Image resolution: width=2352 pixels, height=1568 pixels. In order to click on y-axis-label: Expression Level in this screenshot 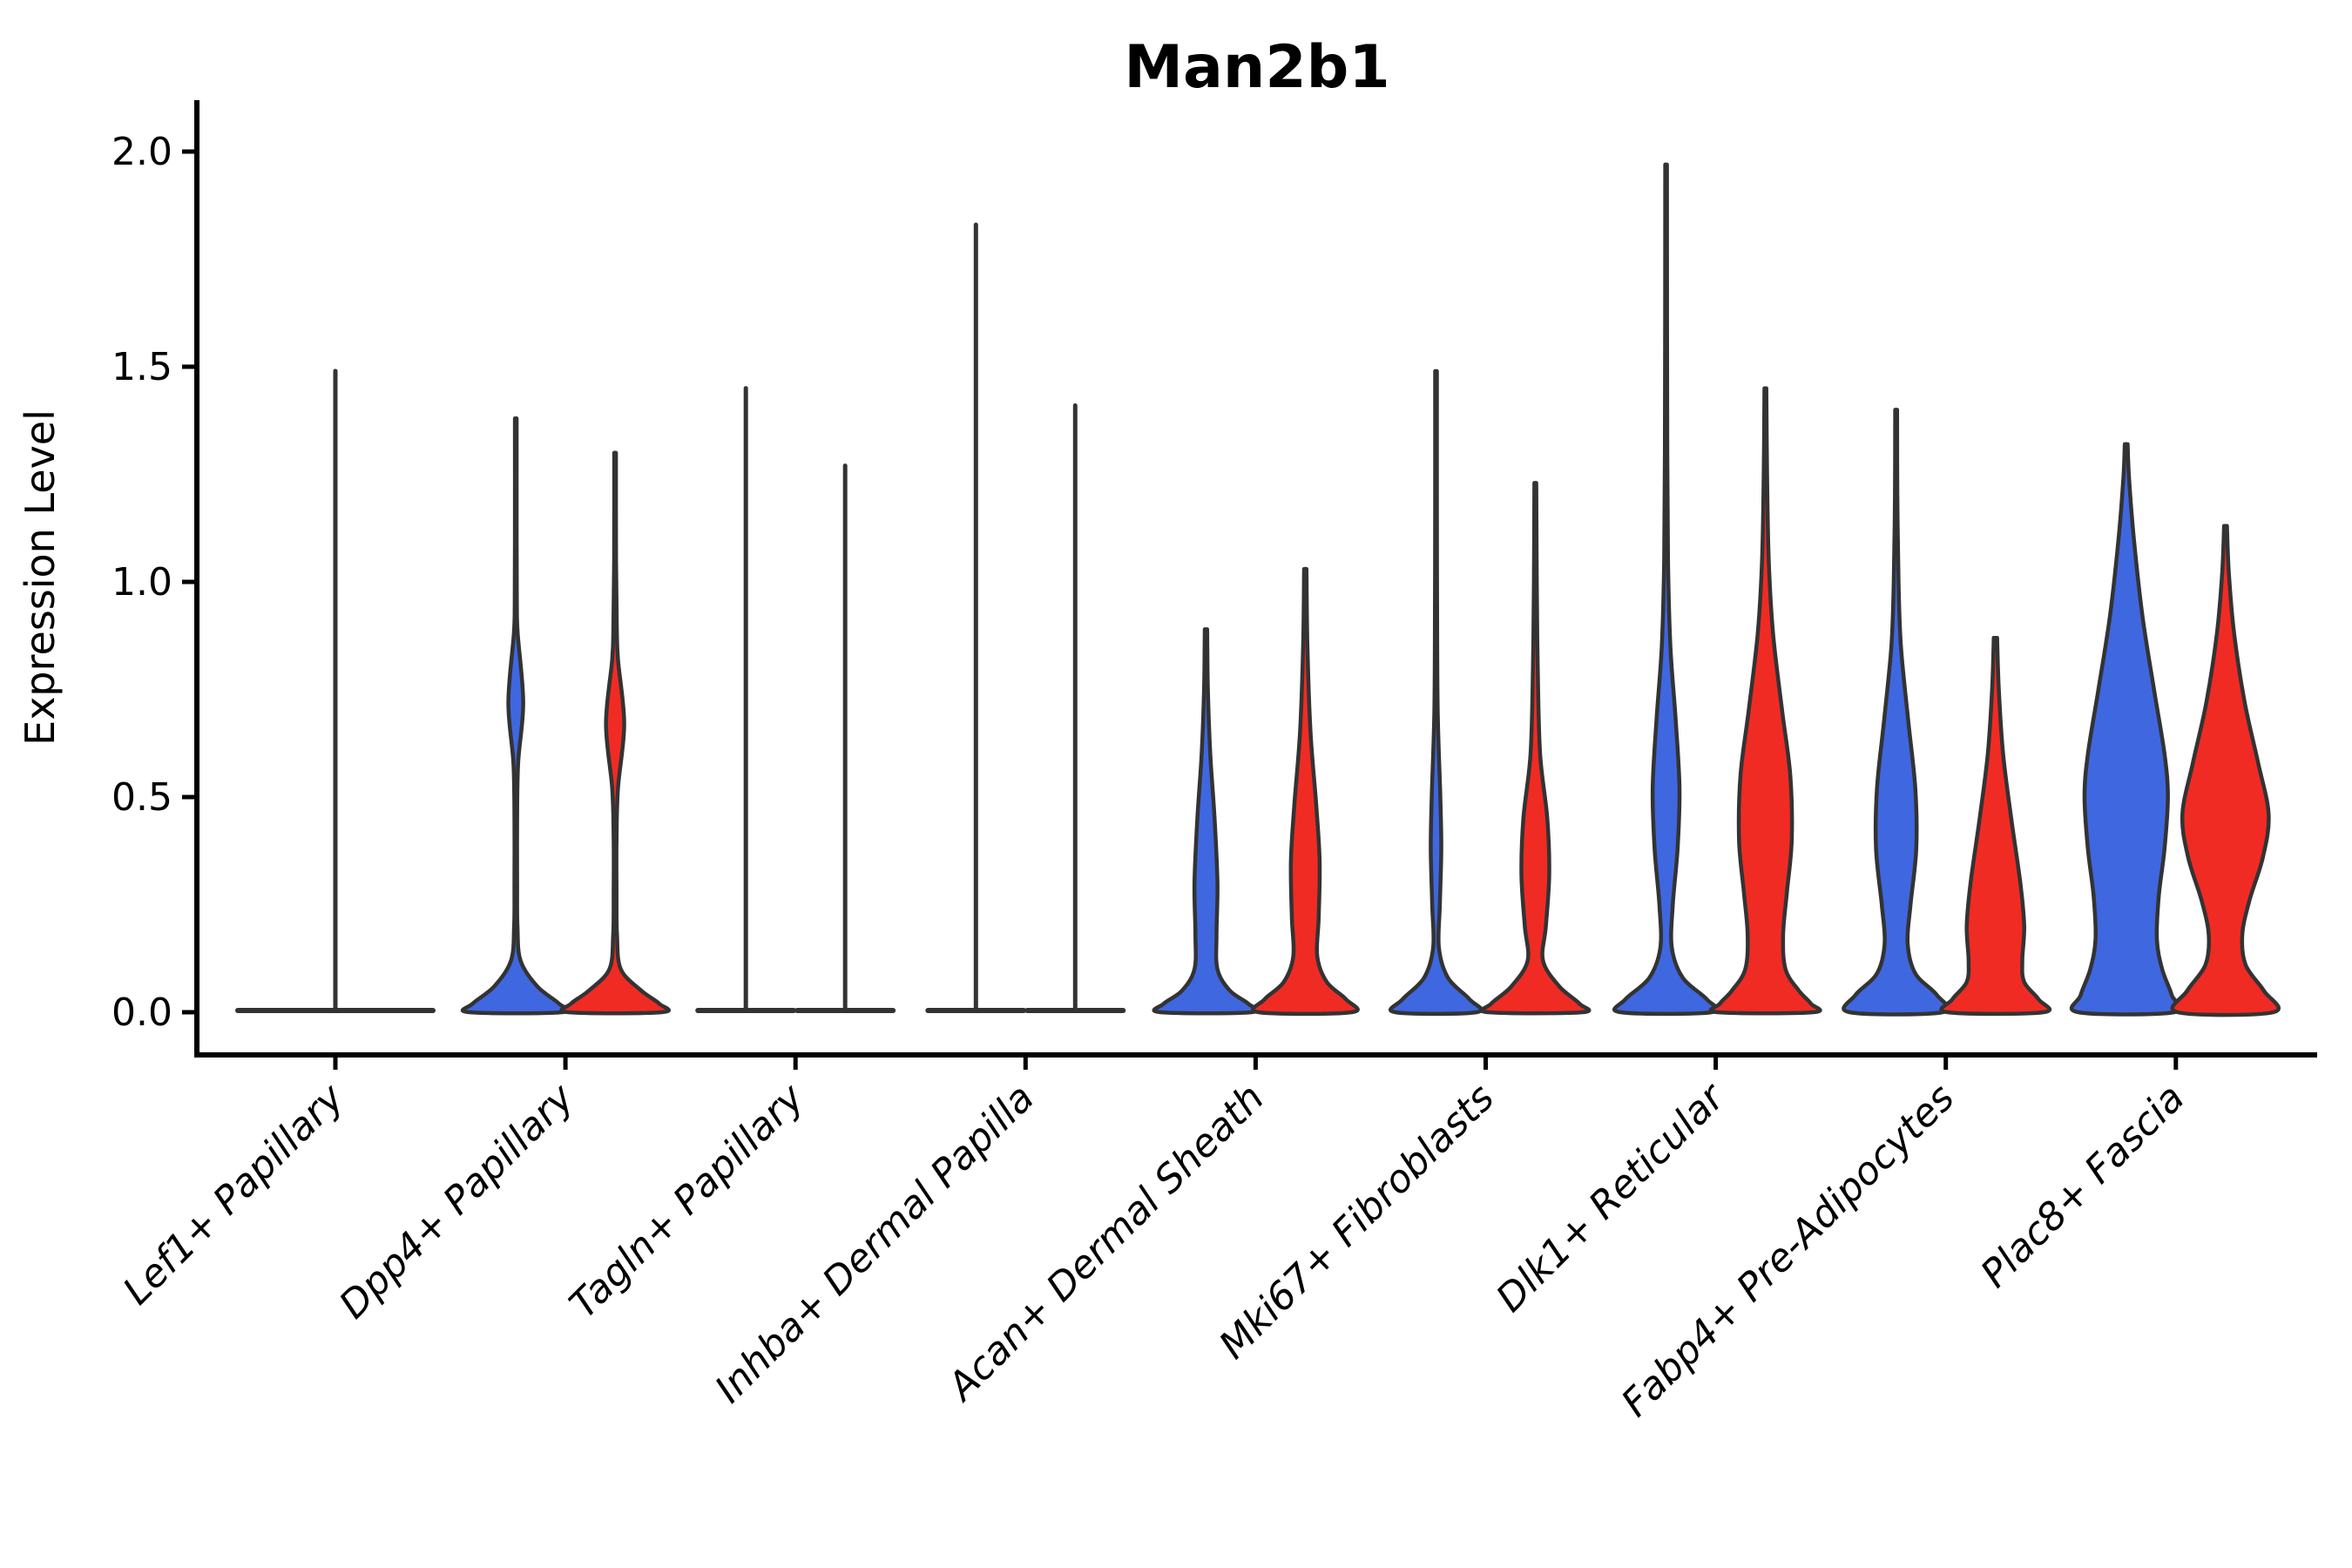, I will do `click(40, 577)`.